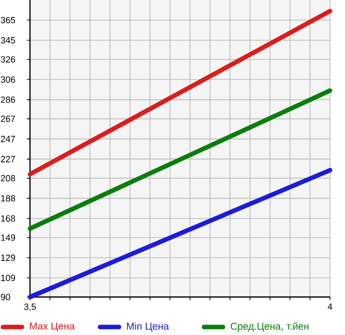  Describe the element at coordinates (8, 198) in the screenshot. I see `y-tick-label: 188` at that location.